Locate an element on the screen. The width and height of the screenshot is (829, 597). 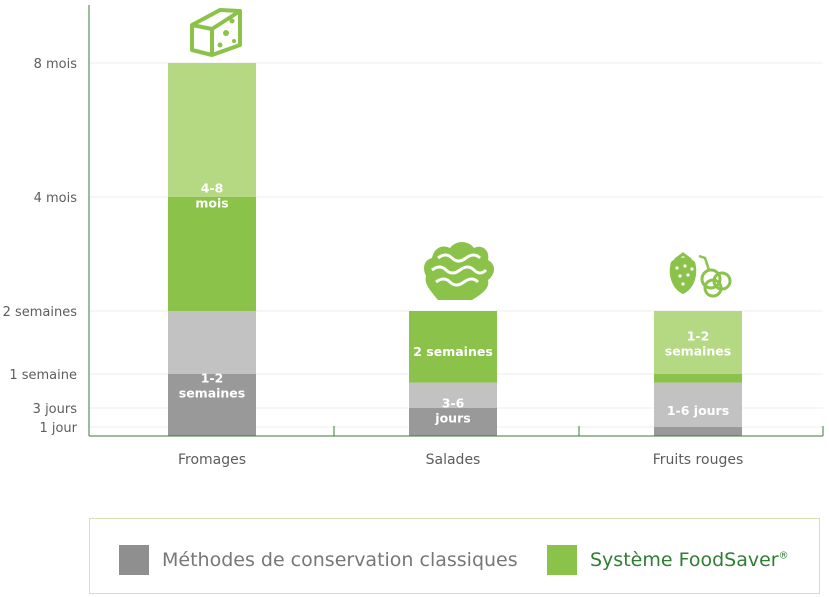
legend-label-foodsaver-text: Système FoodSaver is located at coordinates (684, 560).